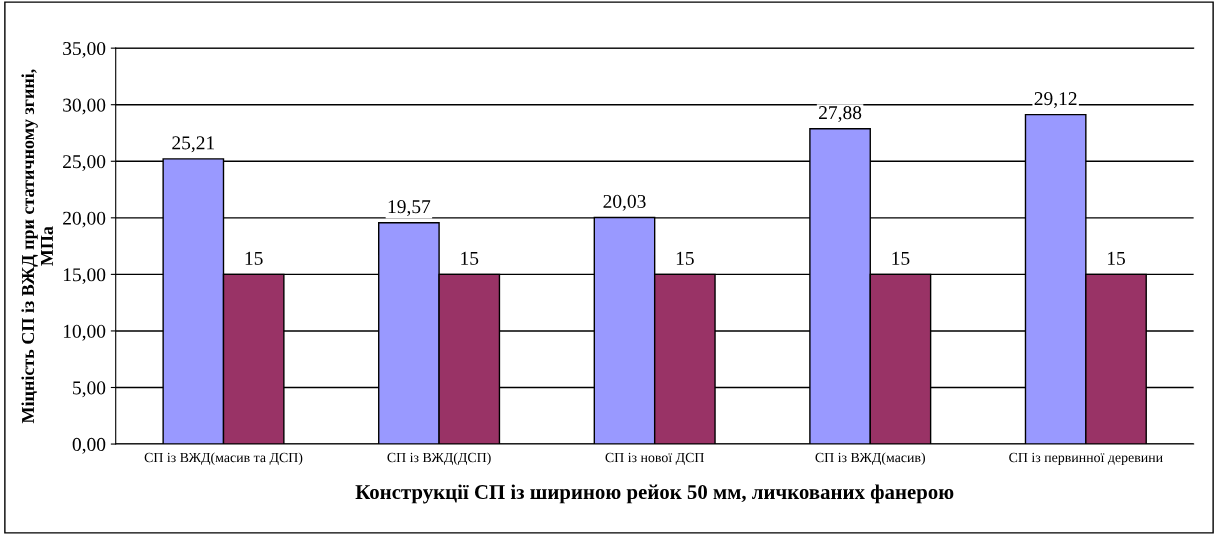 The image size is (1218, 535). Describe the element at coordinates (84, 106) in the screenshot. I see `y-tick-label: 30,00` at that location.